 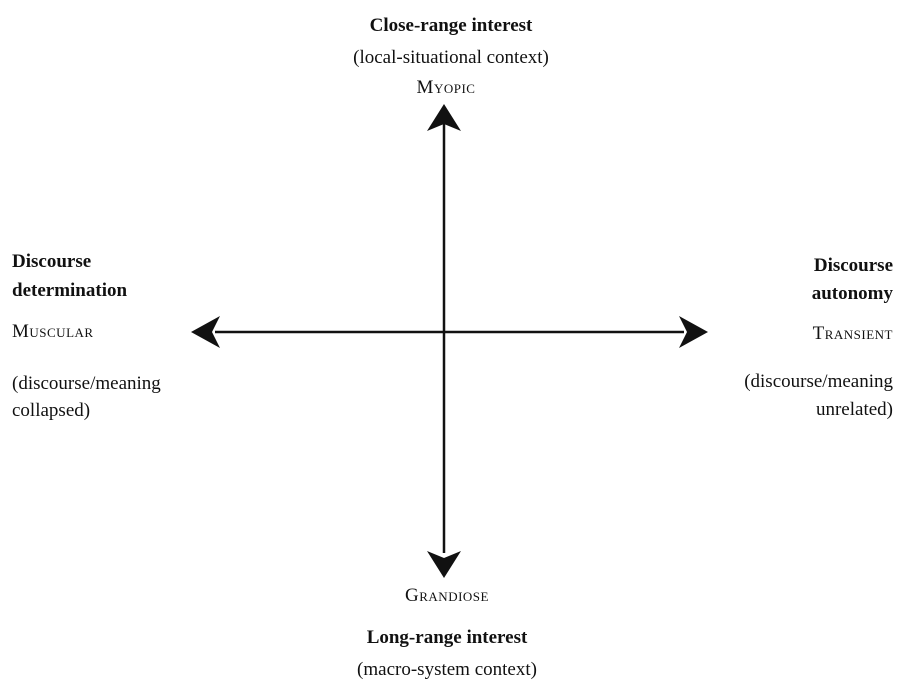 I want to click on right-title-line2: autonomy, so click(x=852, y=293).